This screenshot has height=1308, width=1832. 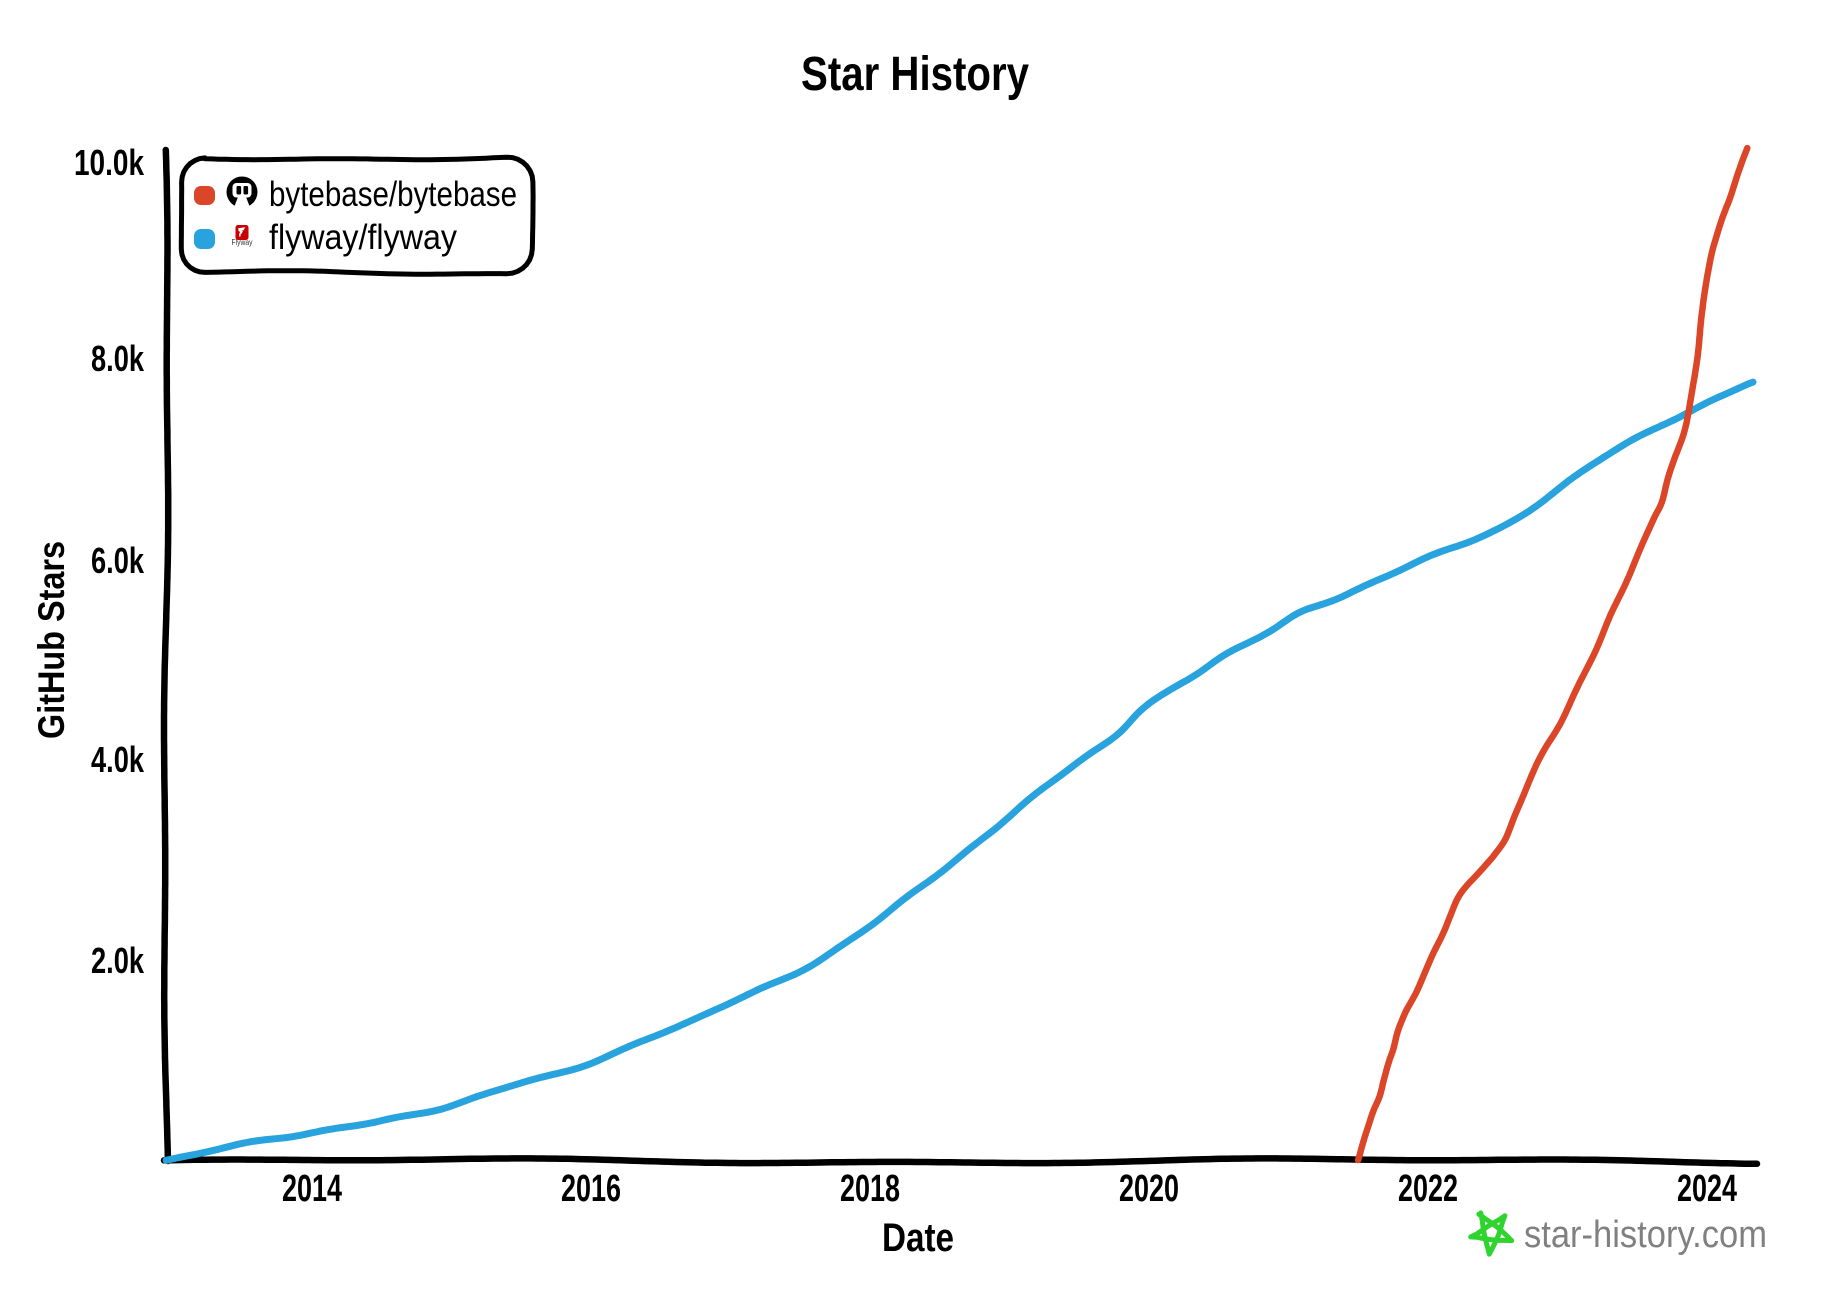 I want to click on svg-text: flyway/flyway, so click(x=363, y=237).